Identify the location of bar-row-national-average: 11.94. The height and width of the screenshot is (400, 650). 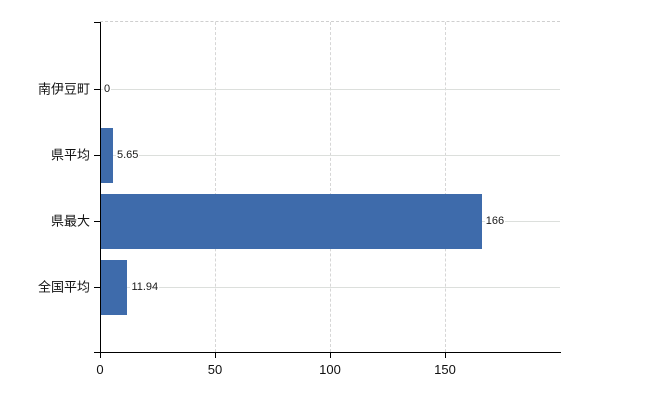
(330, 287).